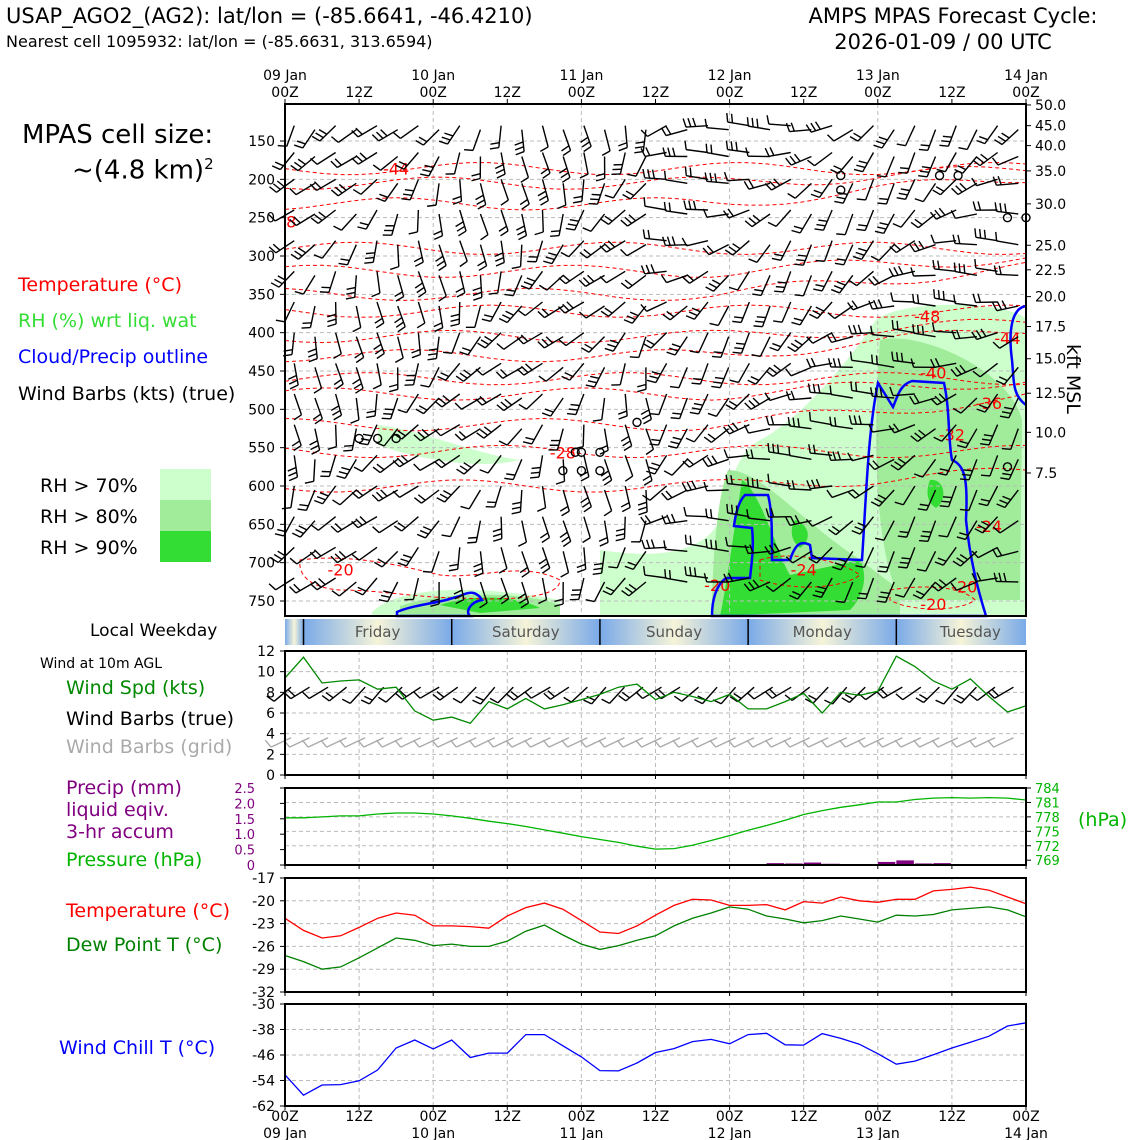 The width and height of the screenshot is (1140, 1140). I want to click on legend-wind-barbs: Wind Barbs (kts) (true), so click(127, 394).